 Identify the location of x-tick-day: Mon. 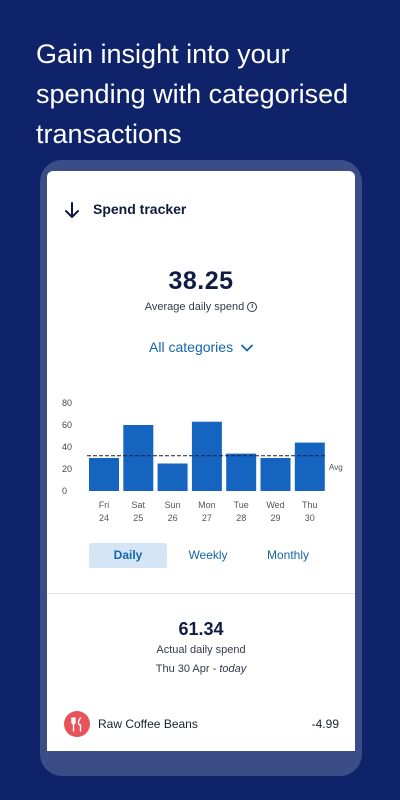
(207, 505).